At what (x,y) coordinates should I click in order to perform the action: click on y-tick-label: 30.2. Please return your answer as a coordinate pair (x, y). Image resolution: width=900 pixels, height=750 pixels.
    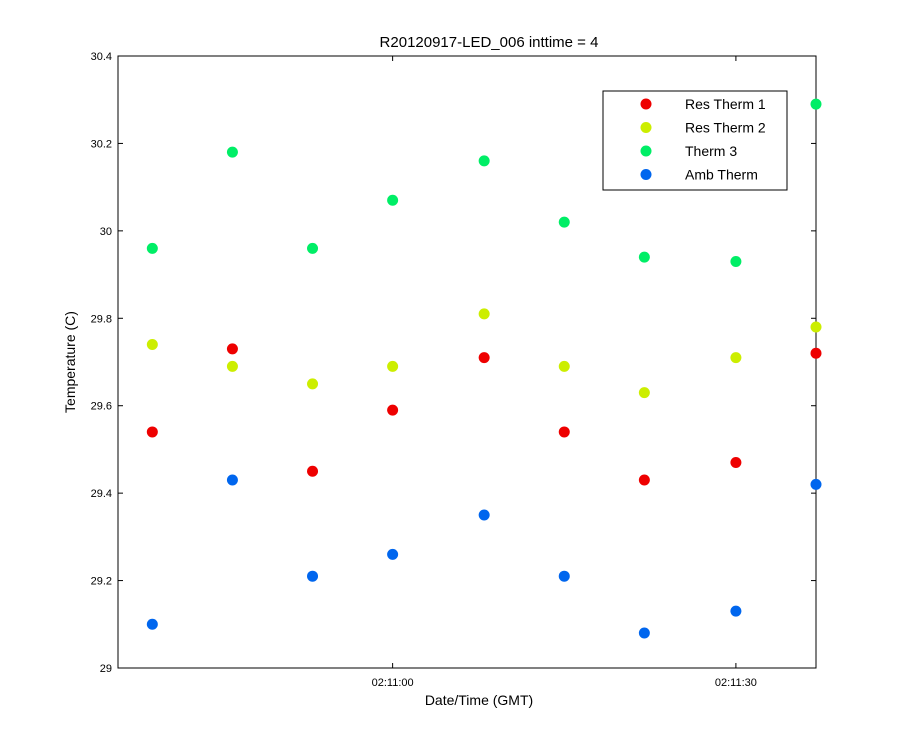
    Looking at the image, I should click on (101, 144).